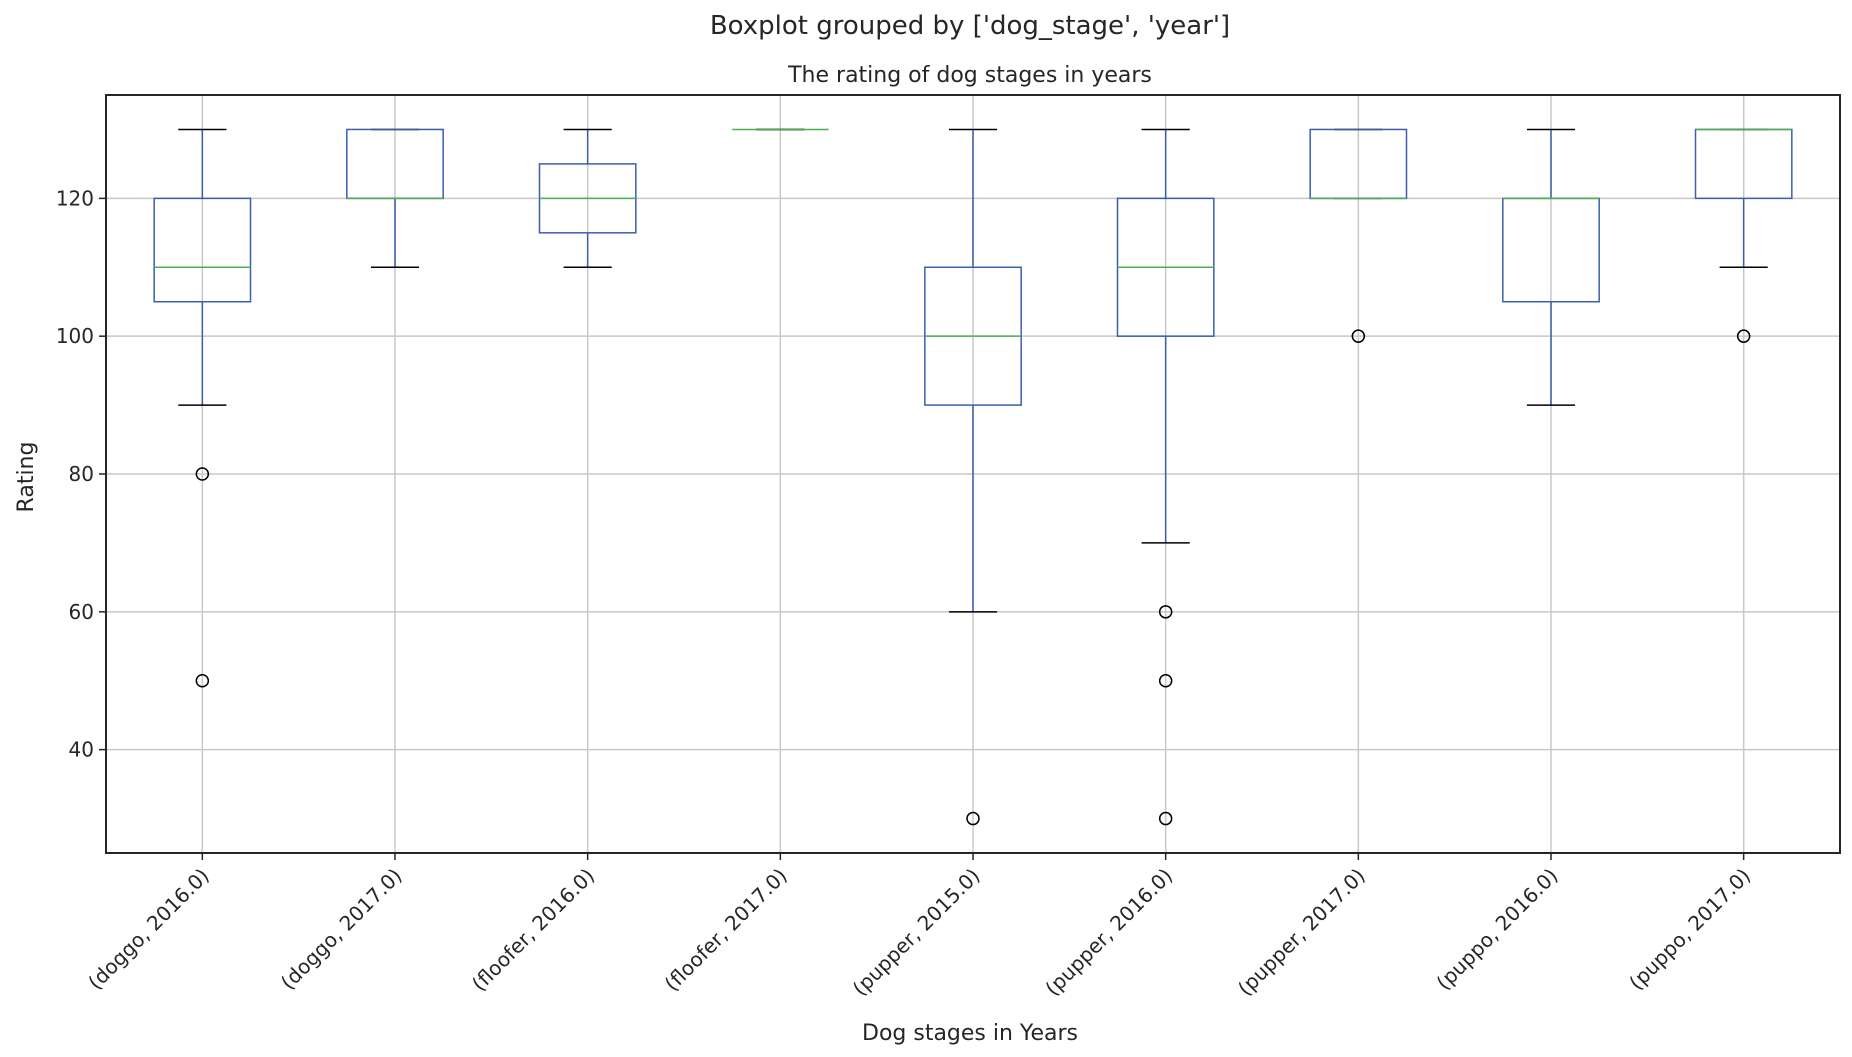  What do you see at coordinates (81, 612) in the screenshot?
I see `y-tick-label: 60` at bounding box center [81, 612].